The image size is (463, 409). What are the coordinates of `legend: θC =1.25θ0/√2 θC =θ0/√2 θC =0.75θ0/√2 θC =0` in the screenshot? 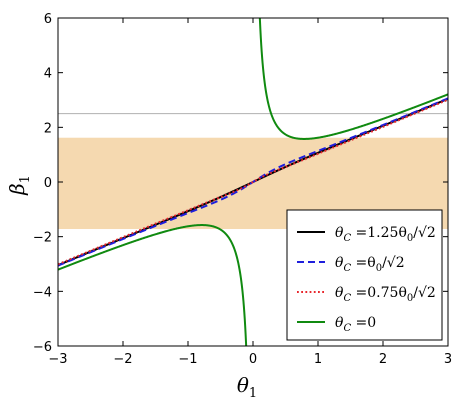 It's located at (364, 275).